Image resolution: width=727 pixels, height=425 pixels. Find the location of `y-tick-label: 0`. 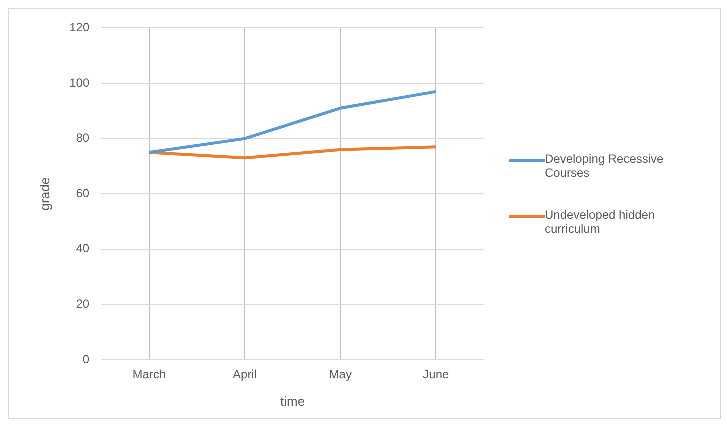

y-tick-label: 0 is located at coordinates (86, 359).